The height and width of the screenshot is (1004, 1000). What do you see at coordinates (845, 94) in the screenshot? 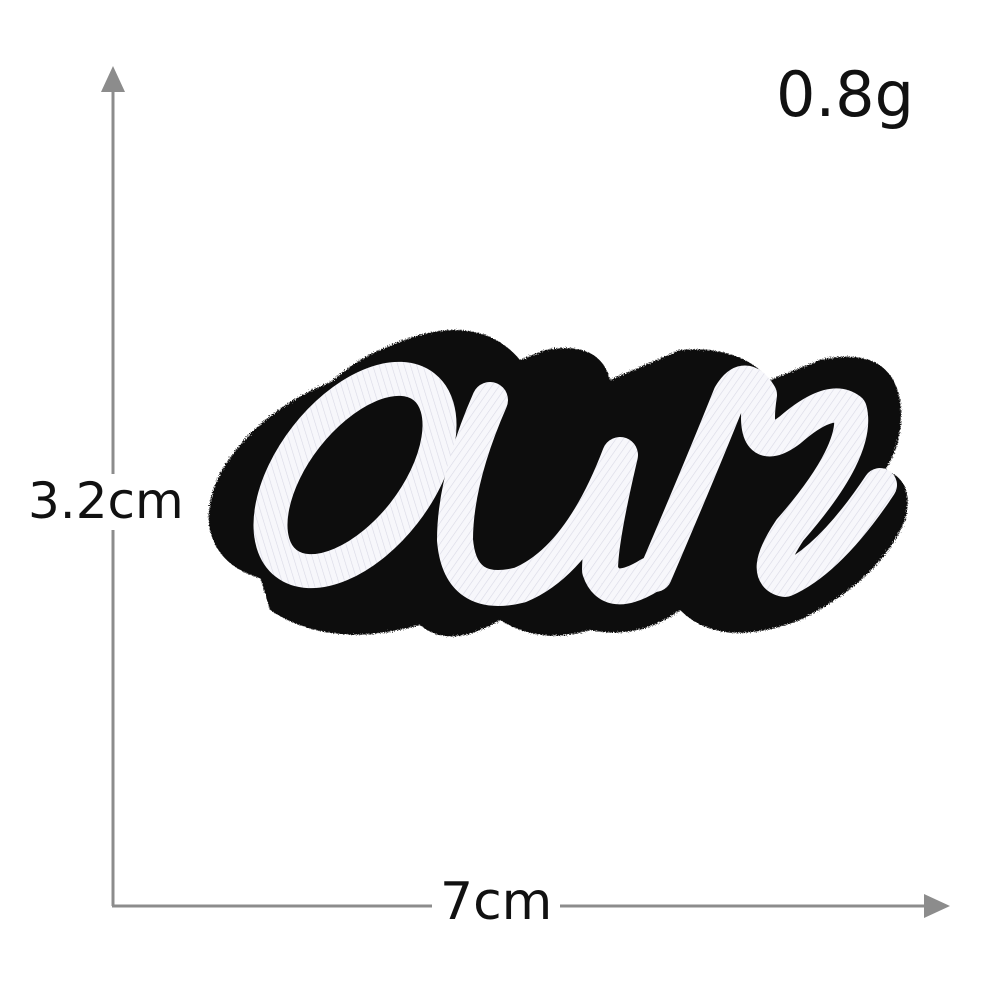
I see `weight-label: 0.8g` at bounding box center [845, 94].